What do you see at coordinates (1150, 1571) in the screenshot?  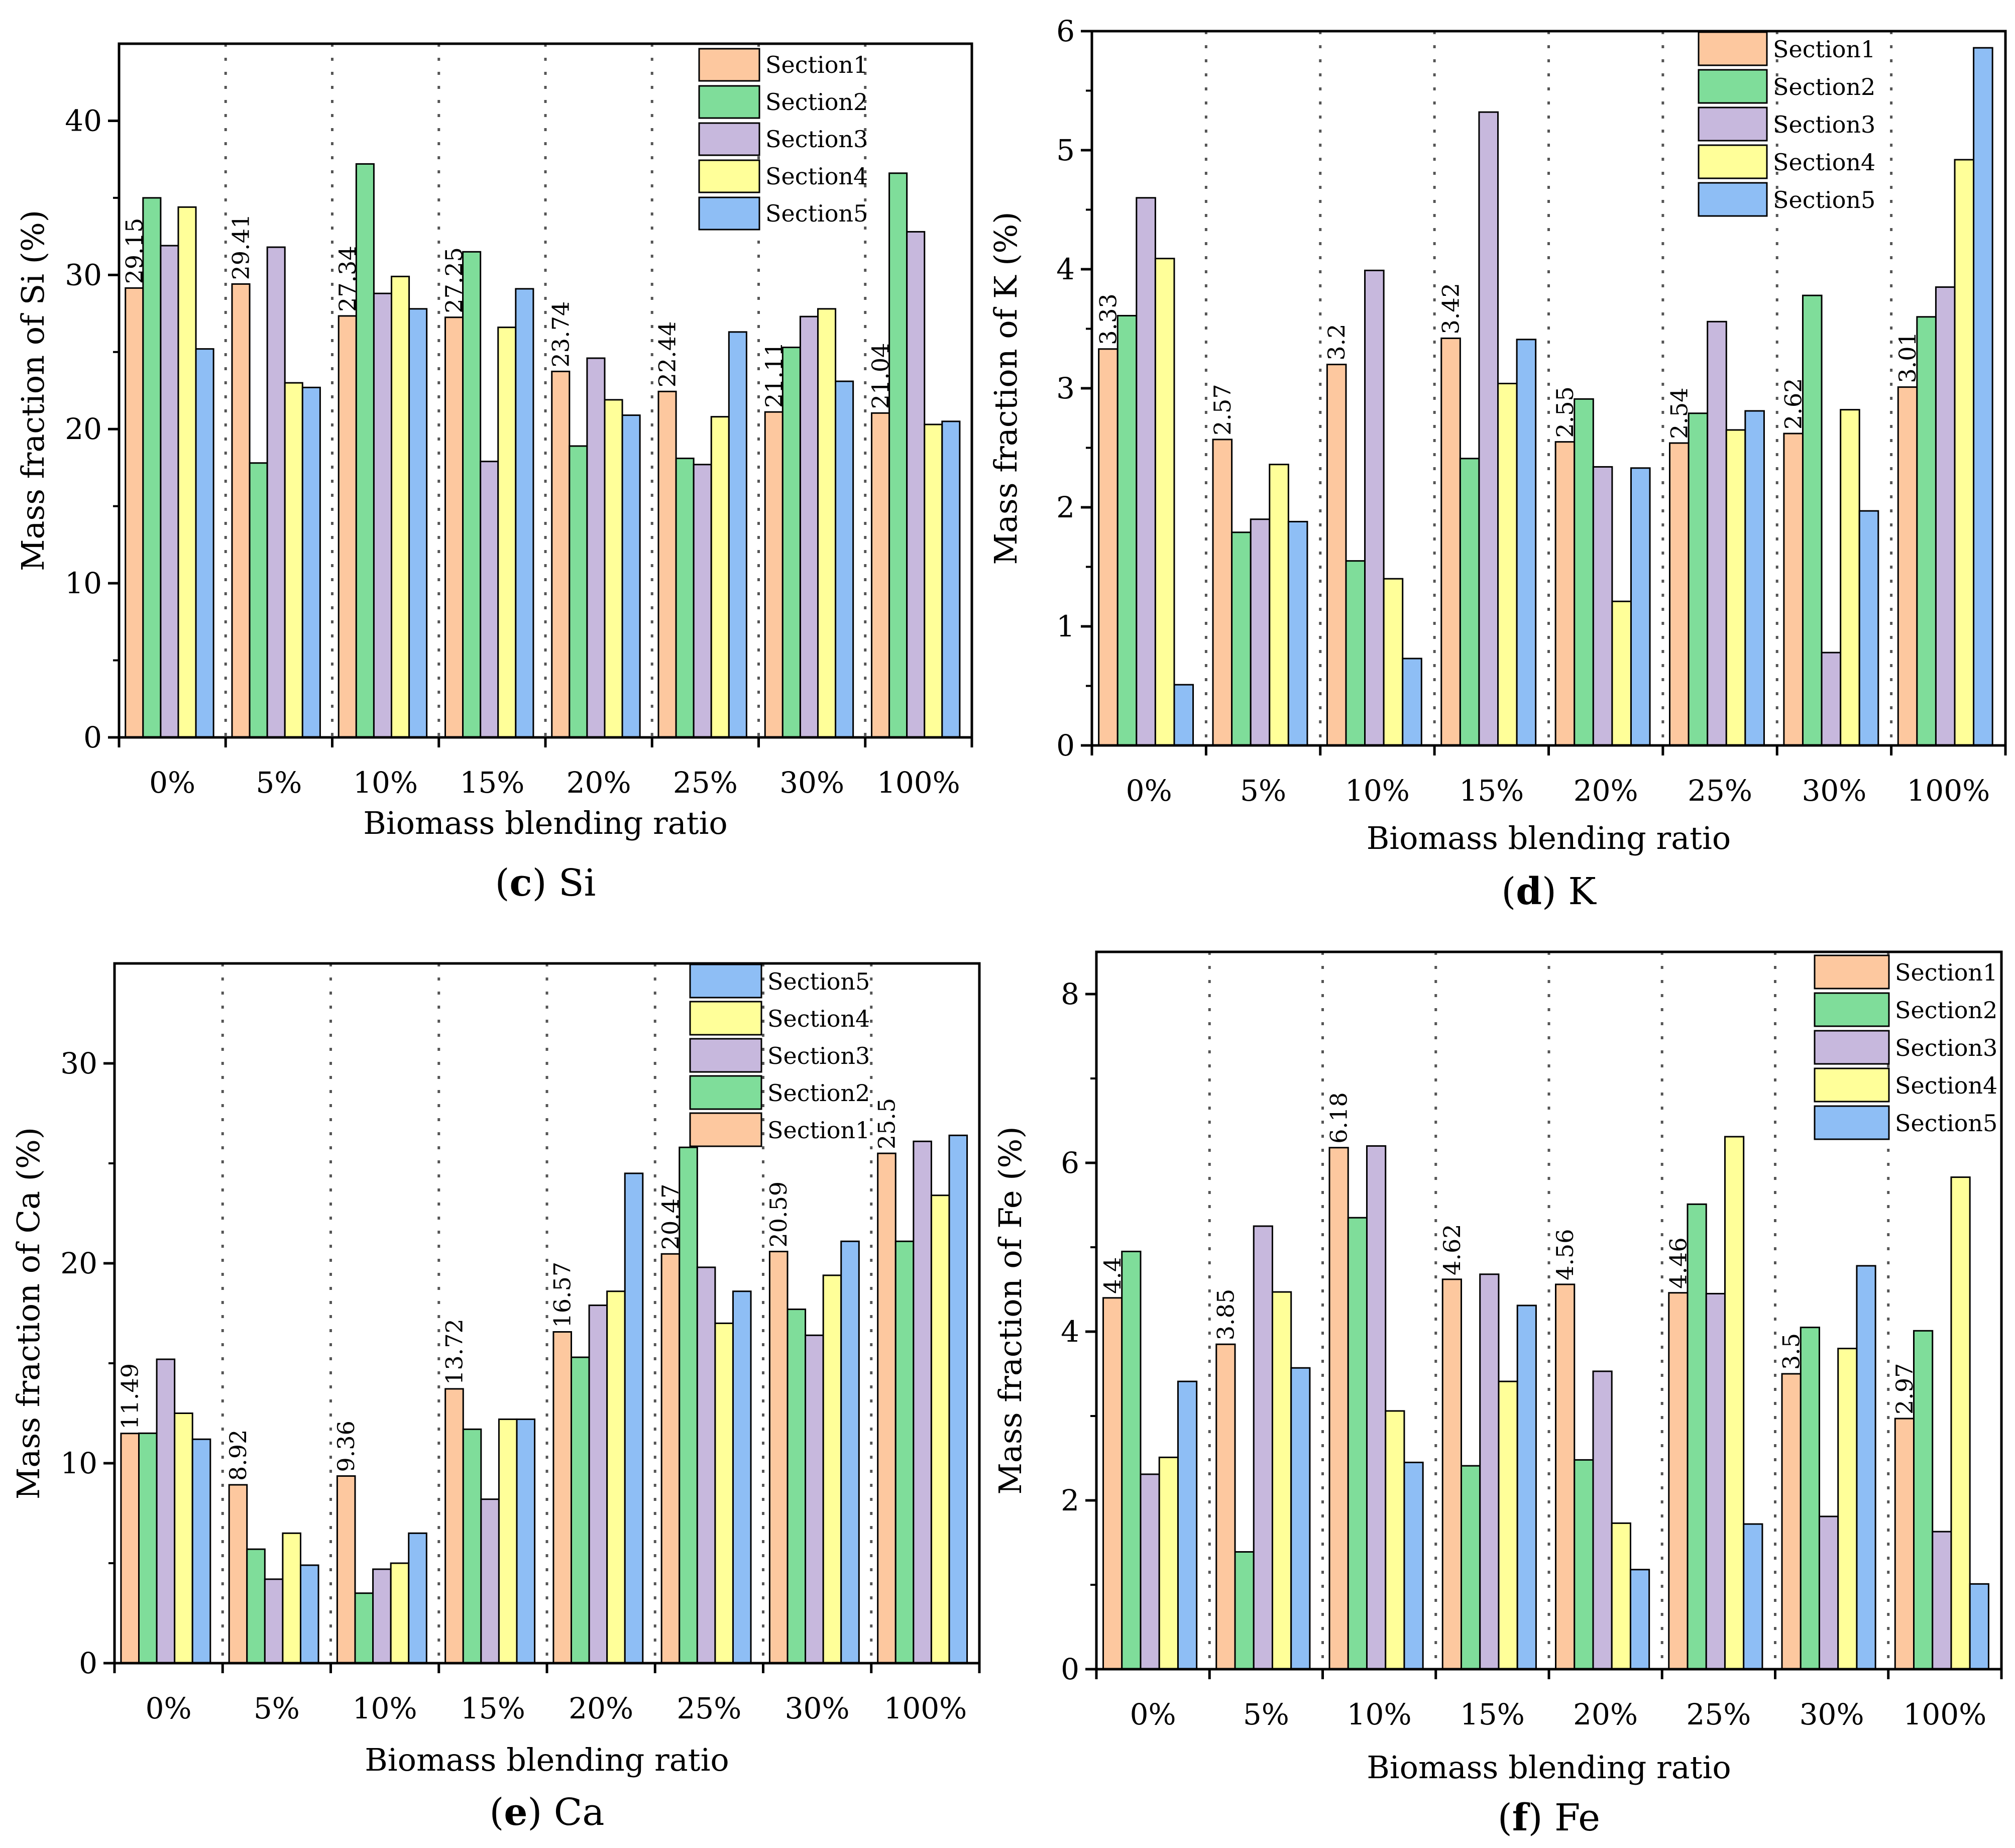 I see `bar-section3-0pct` at bounding box center [1150, 1571].